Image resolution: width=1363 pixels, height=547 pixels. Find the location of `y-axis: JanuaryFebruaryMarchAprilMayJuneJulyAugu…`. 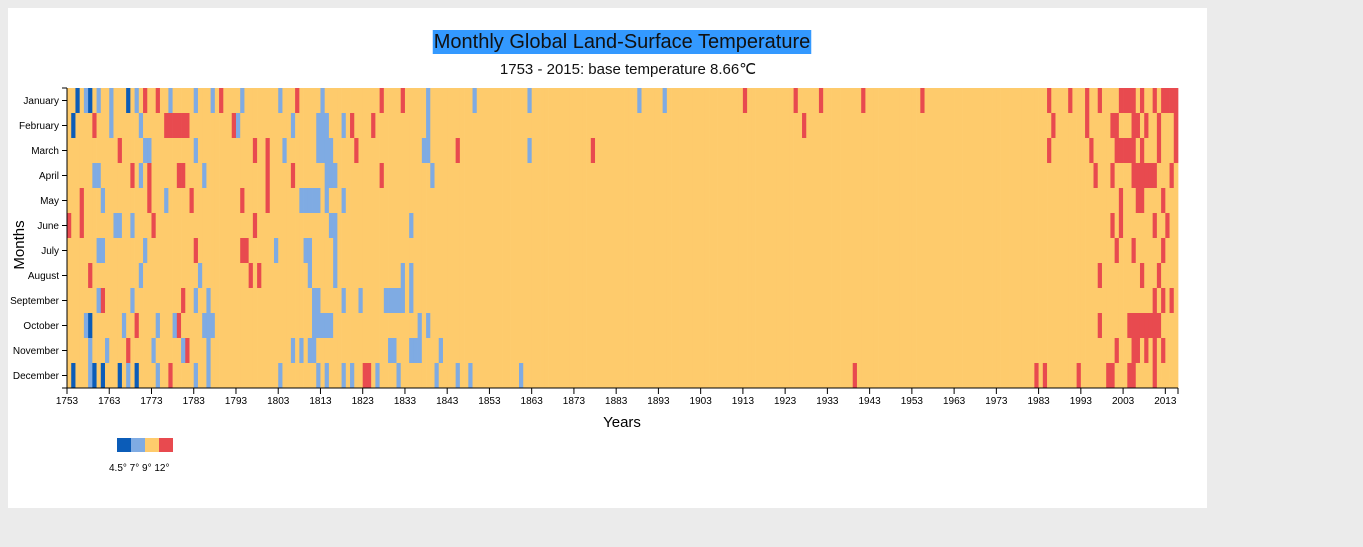

y-axis: JanuaryFebruaryMarchAprilMayJuneJulyAugu… is located at coordinates (39, 238).